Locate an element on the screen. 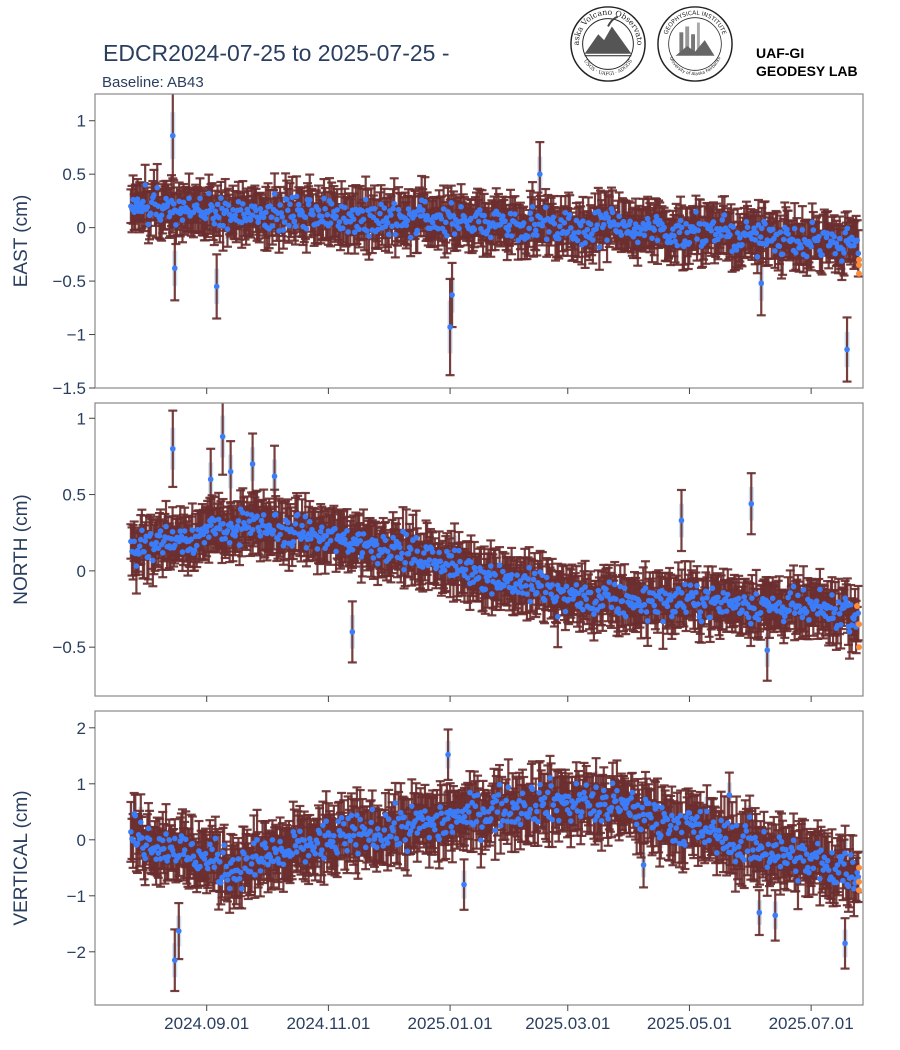  y-axis-label: EAST (cm) is located at coordinates (21, 241).